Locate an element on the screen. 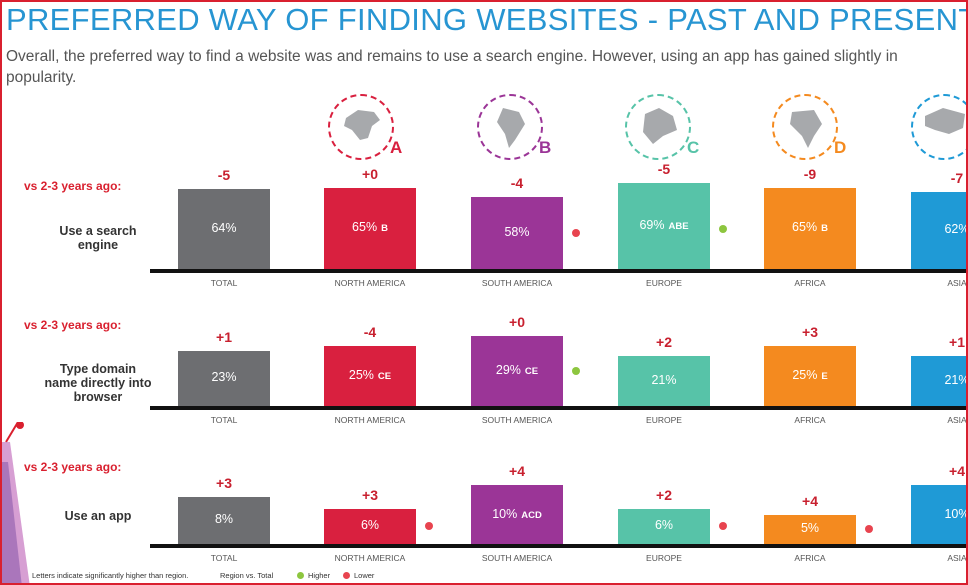 The image size is (968, 585). bar-value: 5% is located at coordinates (810, 528).